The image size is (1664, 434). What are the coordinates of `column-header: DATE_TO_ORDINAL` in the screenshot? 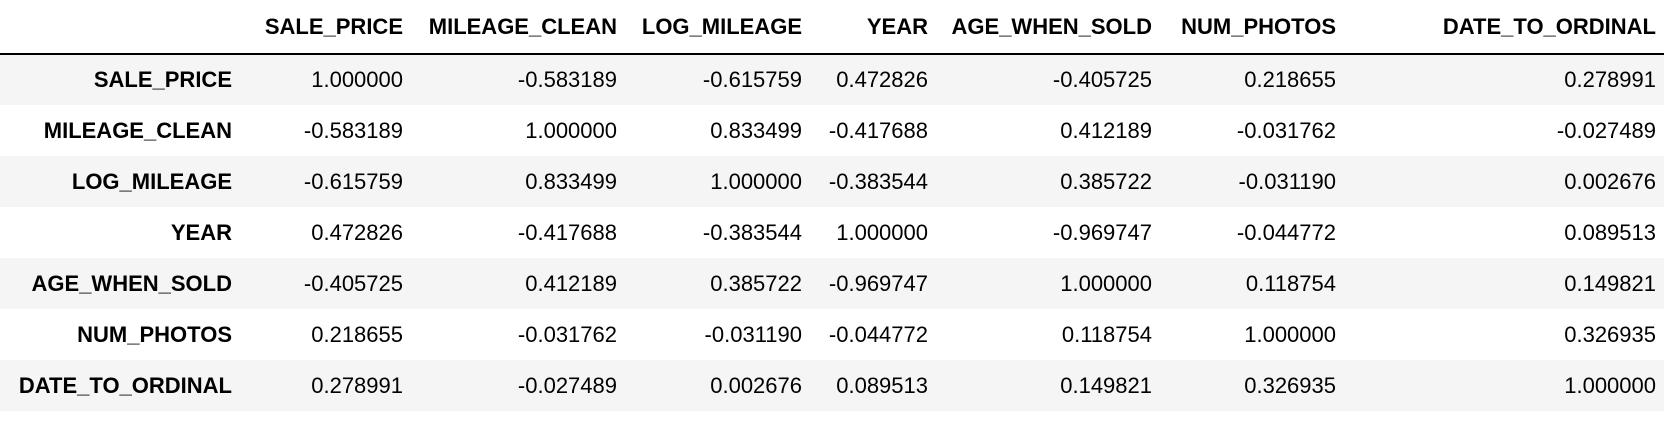 It's located at (1504, 27).